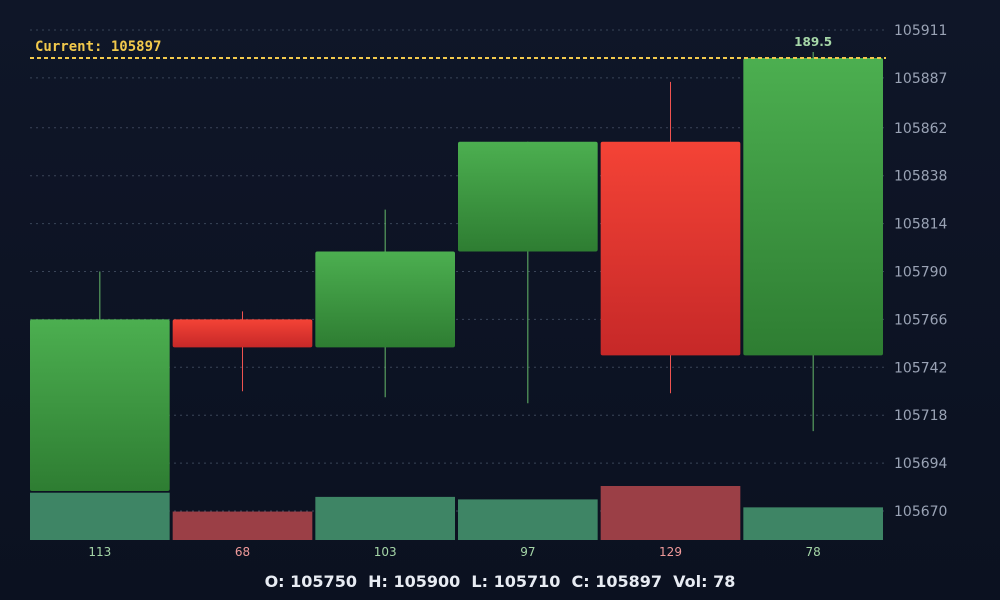 The image size is (1000, 600). I want to click on volume-label: 78, so click(813, 552).